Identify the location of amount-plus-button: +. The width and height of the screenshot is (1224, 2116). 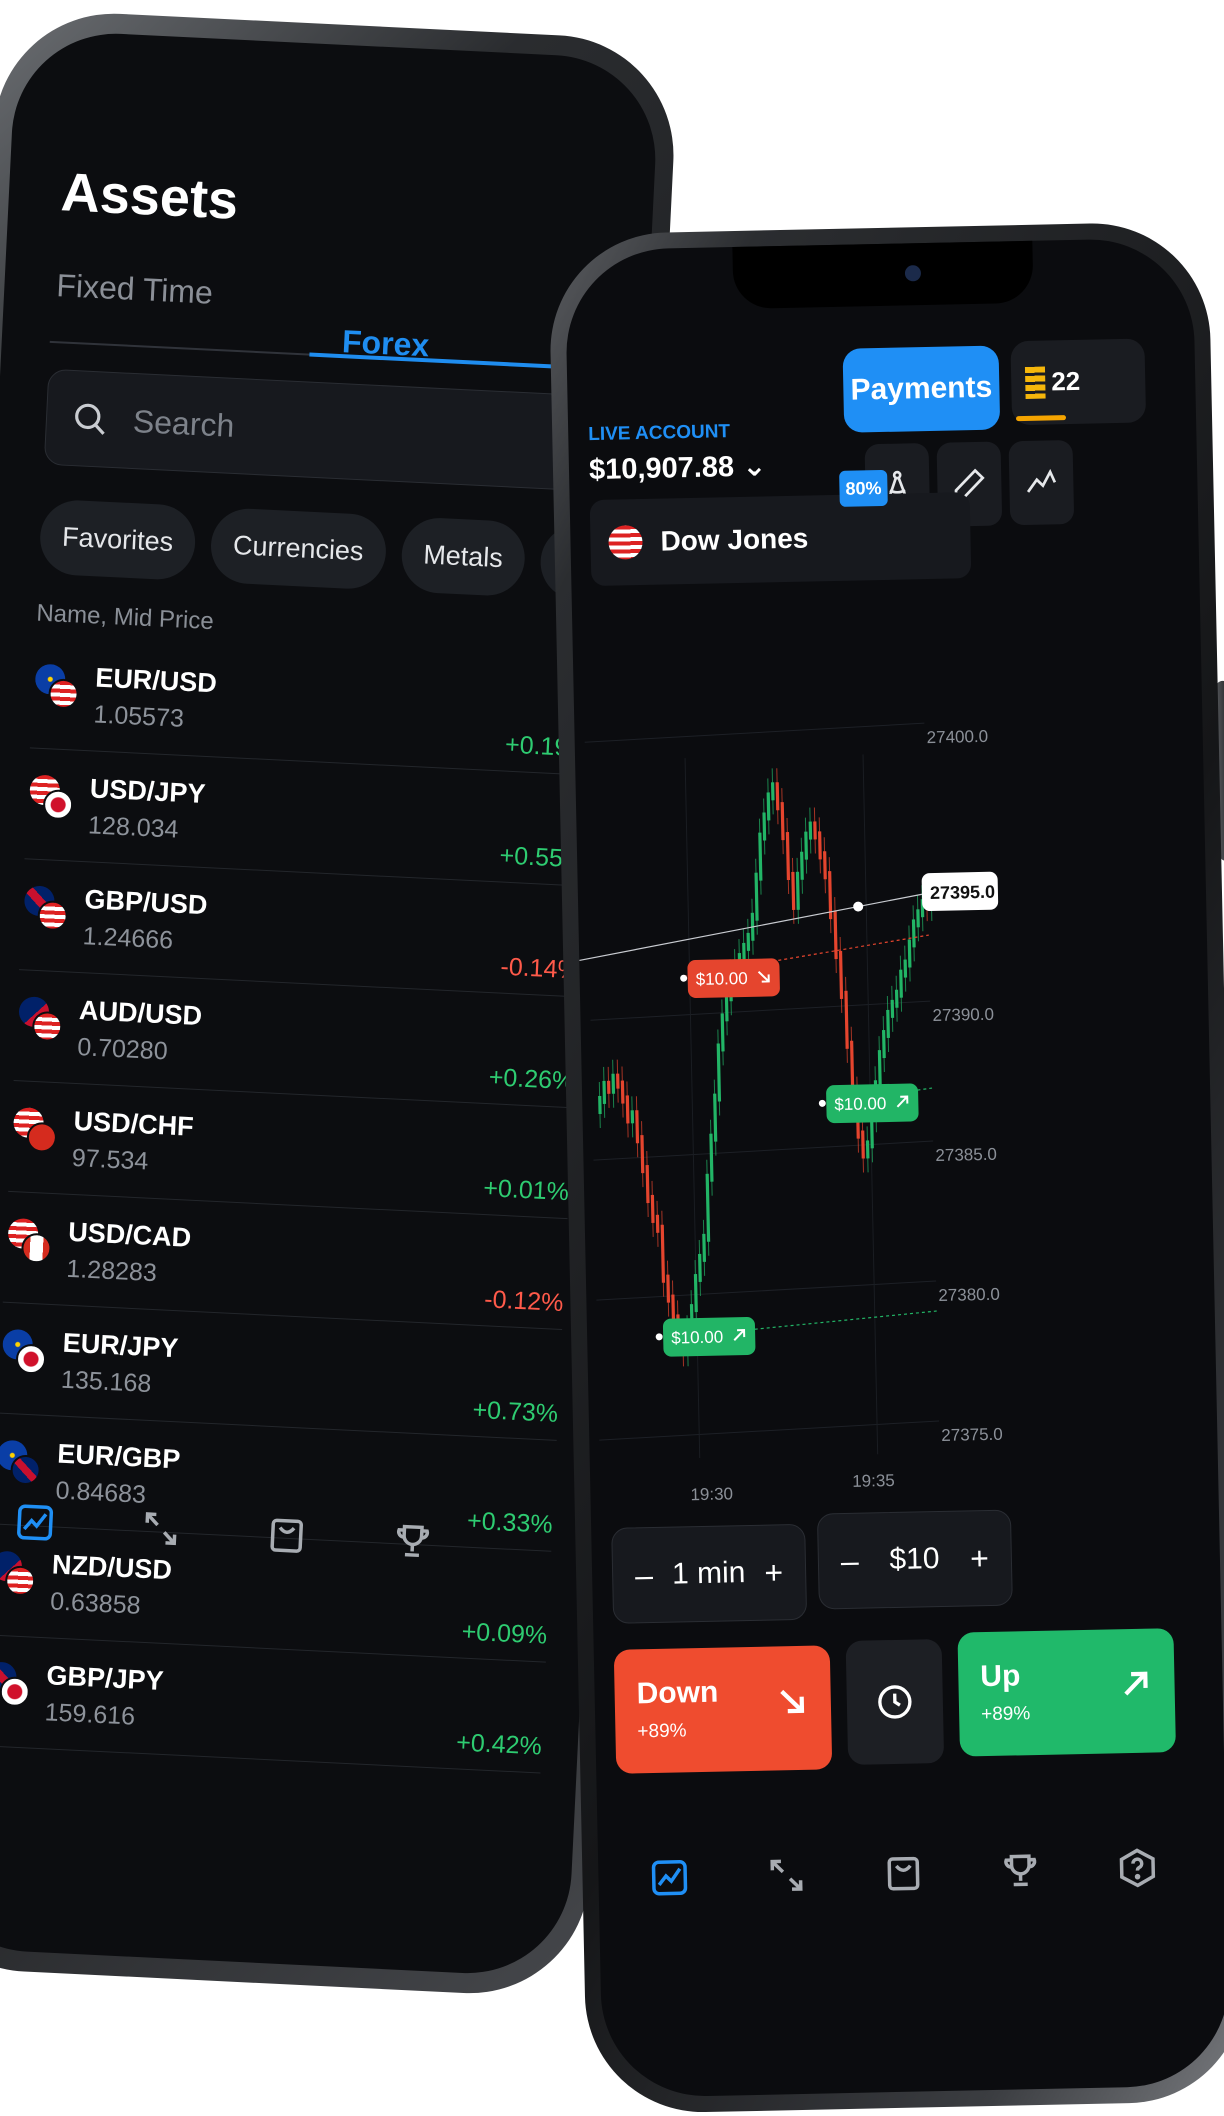
(979, 1557).